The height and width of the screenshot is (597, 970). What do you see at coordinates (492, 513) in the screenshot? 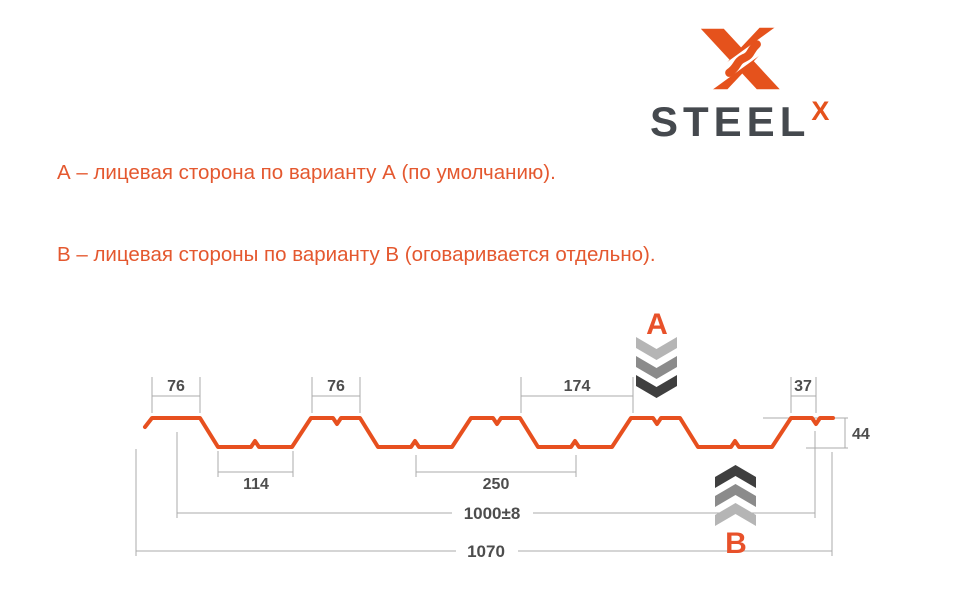
I see `dim-working-width-label: 1000±8` at bounding box center [492, 513].